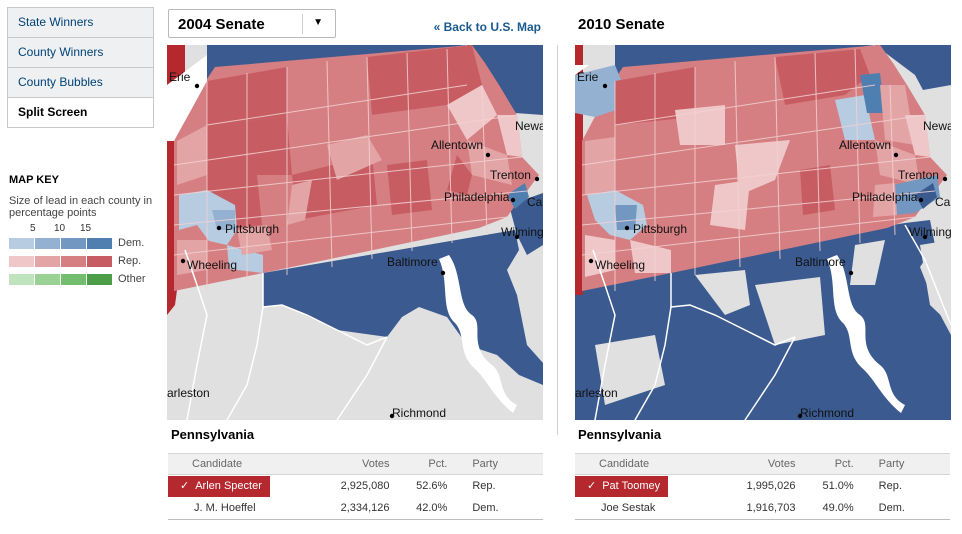  Describe the element at coordinates (131, 243) in the screenshot. I see `key-label-dem: Dem.` at that location.